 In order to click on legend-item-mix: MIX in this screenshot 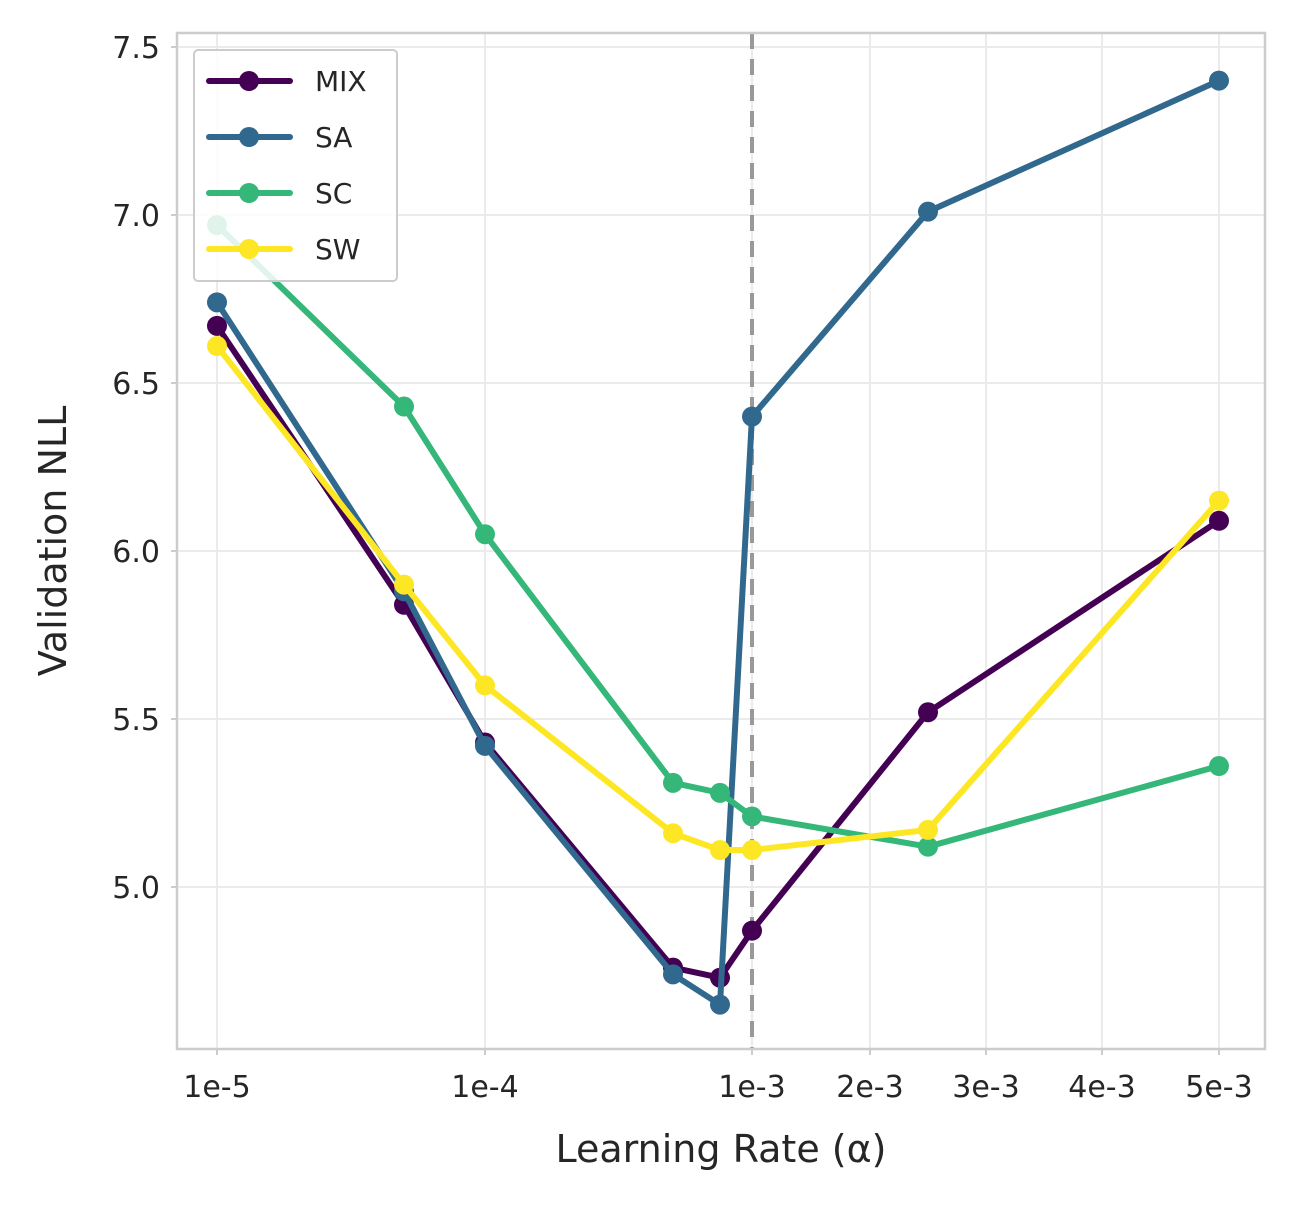, I will do `click(286, 81)`.